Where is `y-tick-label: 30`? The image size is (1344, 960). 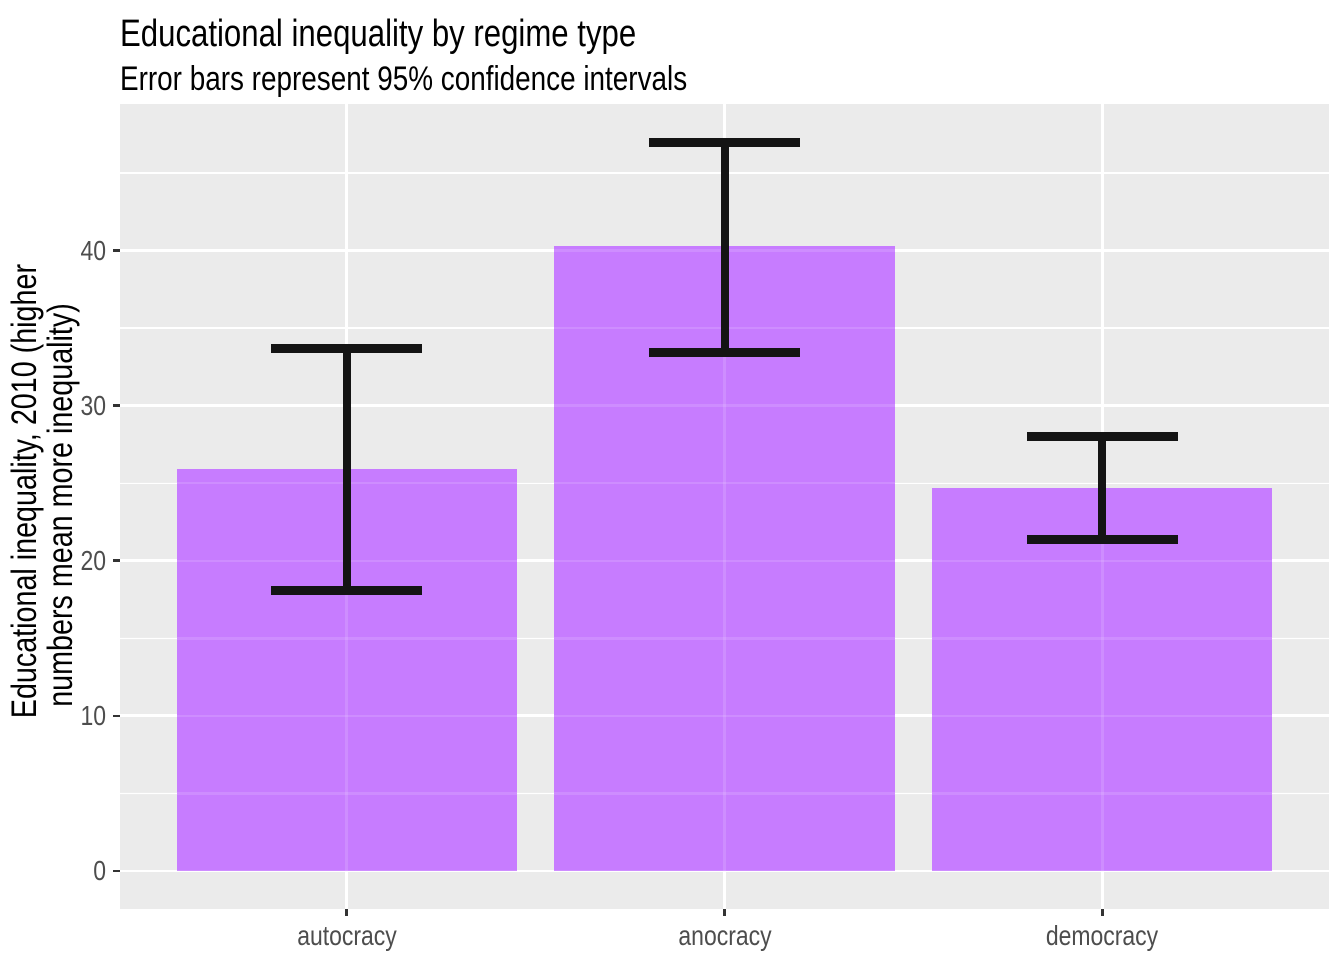 y-tick-label: 30 is located at coordinates (93, 405).